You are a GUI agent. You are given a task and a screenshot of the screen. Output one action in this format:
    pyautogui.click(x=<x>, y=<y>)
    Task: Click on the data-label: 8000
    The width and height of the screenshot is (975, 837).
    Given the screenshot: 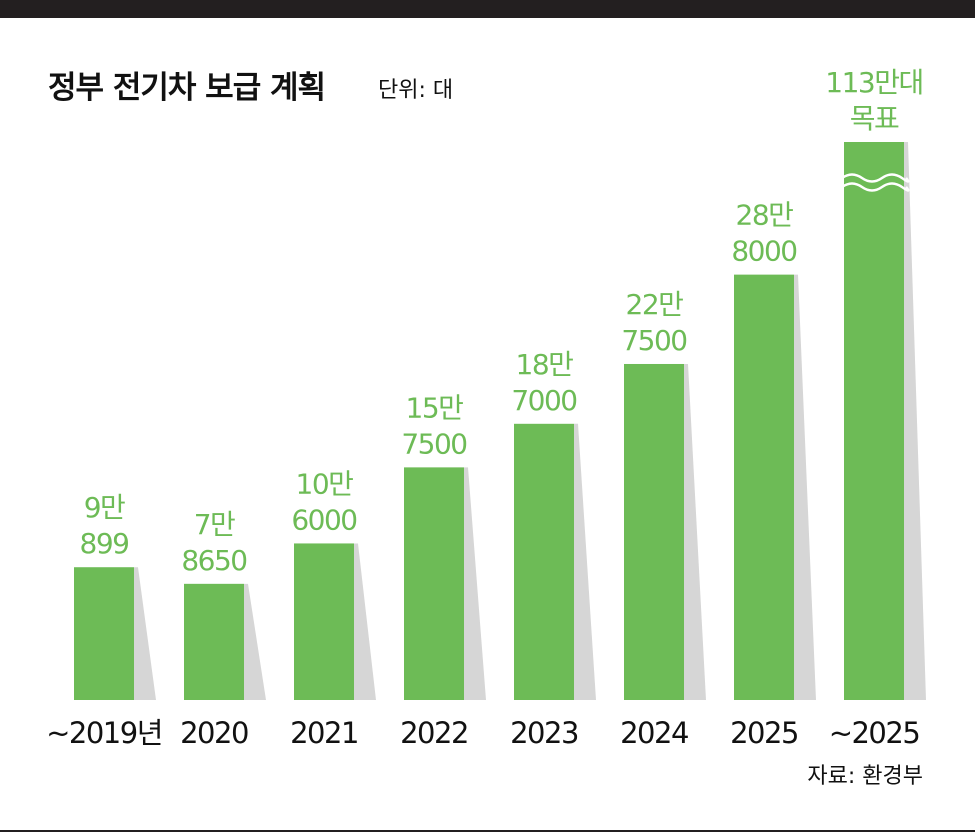 What is the action you would take?
    pyautogui.click(x=763, y=251)
    